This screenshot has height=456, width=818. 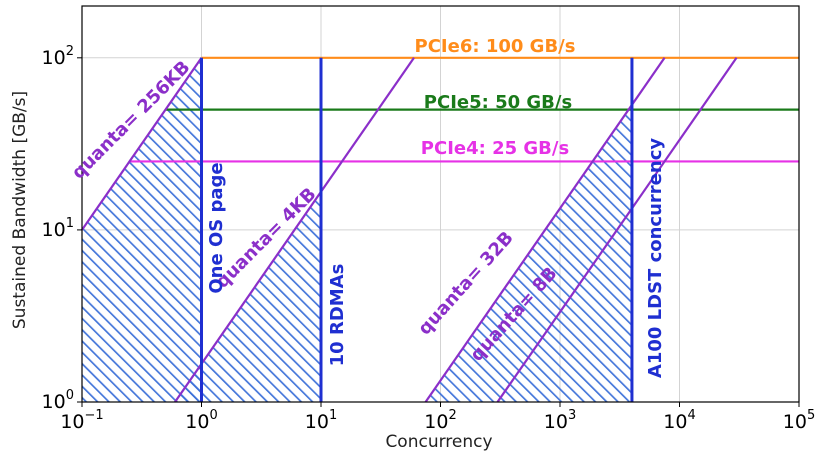 I want to click on x-tick-label: 10⁻¹, so click(x=81, y=420).